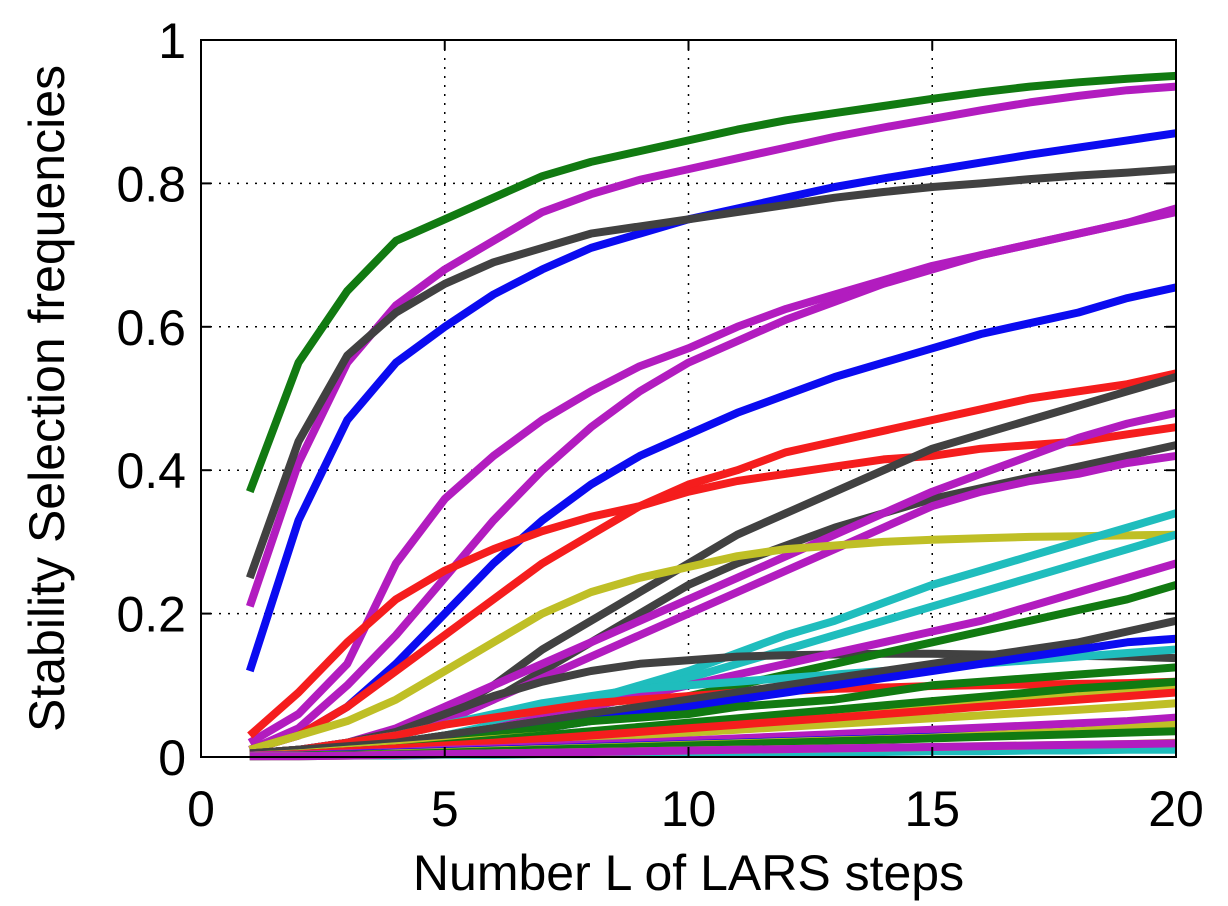  What do you see at coordinates (151, 615) in the screenshot?
I see `y-tick-label: 0.2` at bounding box center [151, 615].